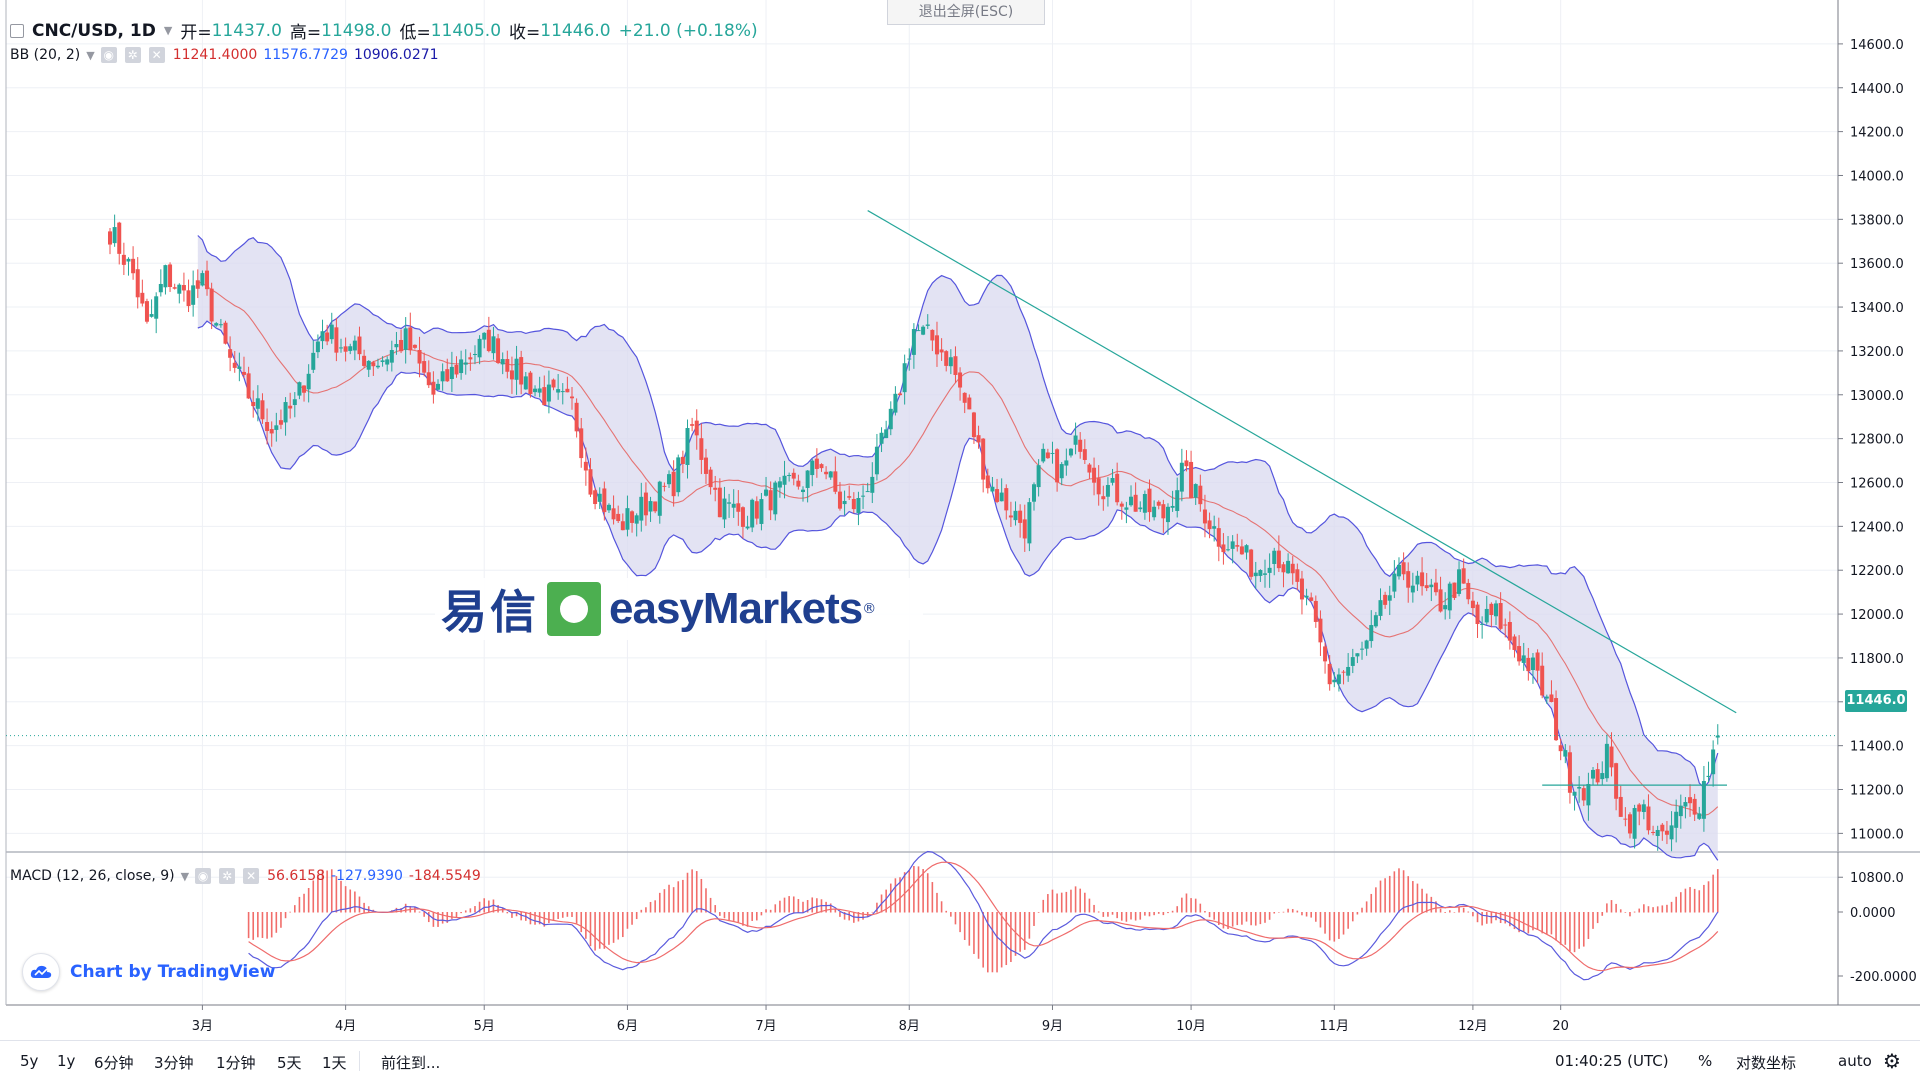 Image resolution: width=1920 pixels, height=1081 pixels. What do you see at coordinates (41, 972) in the screenshot?
I see `tradingview-cloud-icon` at bounding box center [41, 972].